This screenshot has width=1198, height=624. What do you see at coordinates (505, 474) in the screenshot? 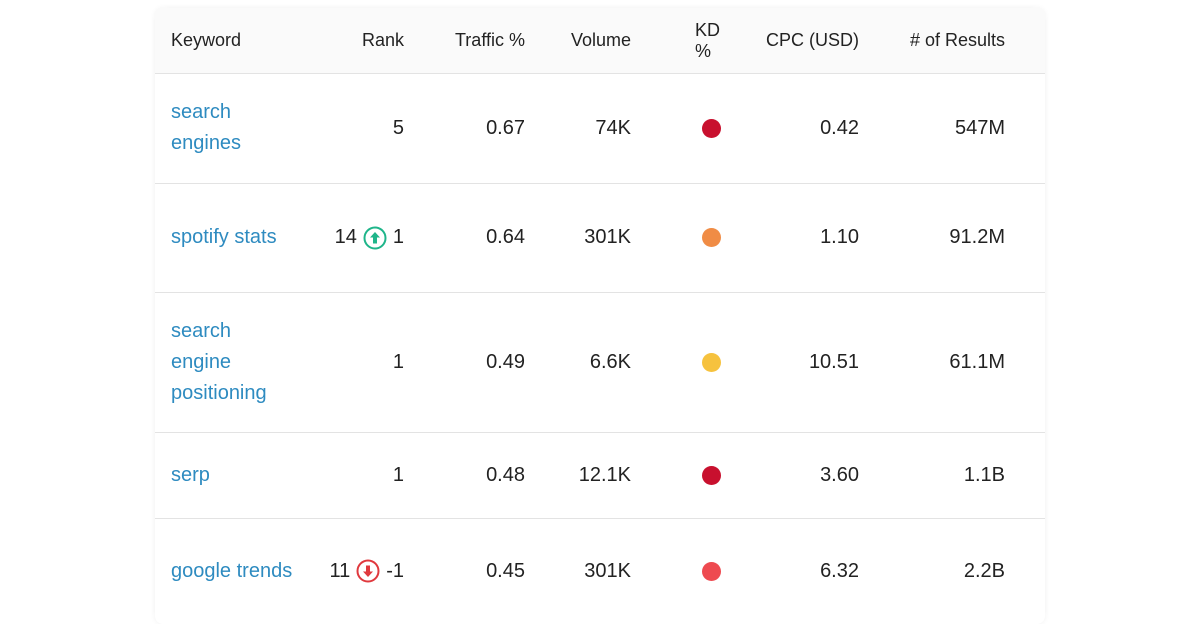
I see `traffic-cell: 0.48` at bounding box center [505, 474].